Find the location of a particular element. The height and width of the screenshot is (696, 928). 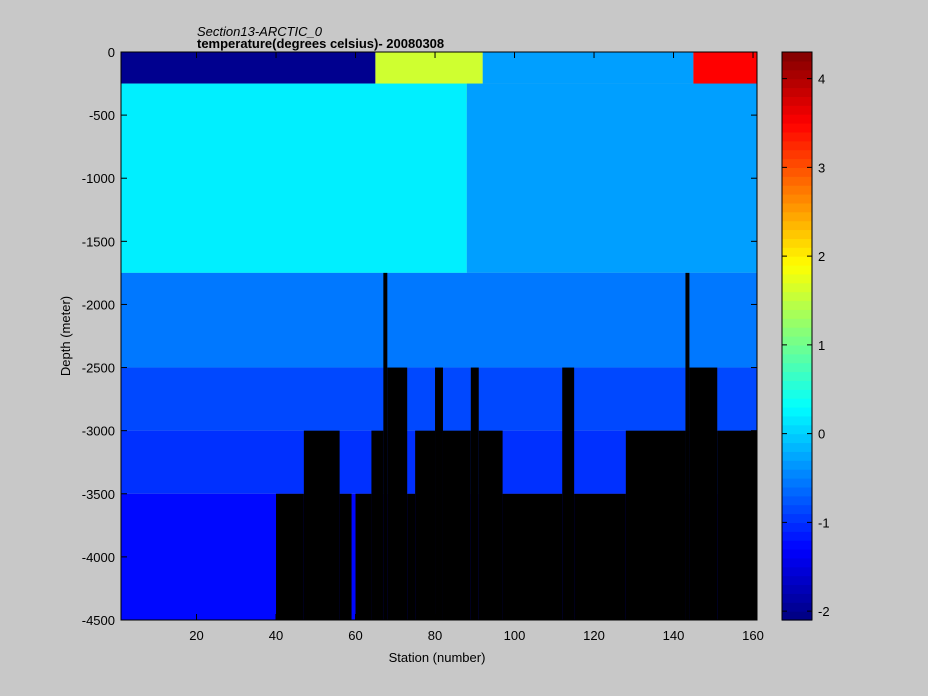

y-tick-label: -2500 is located at coordinates (98, 368).